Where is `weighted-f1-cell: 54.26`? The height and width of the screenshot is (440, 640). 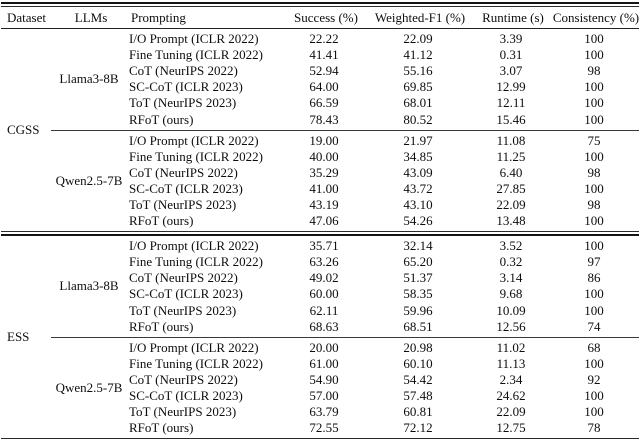 weighted-f1-cell: 54.26 is located at coordinates (418, 221).